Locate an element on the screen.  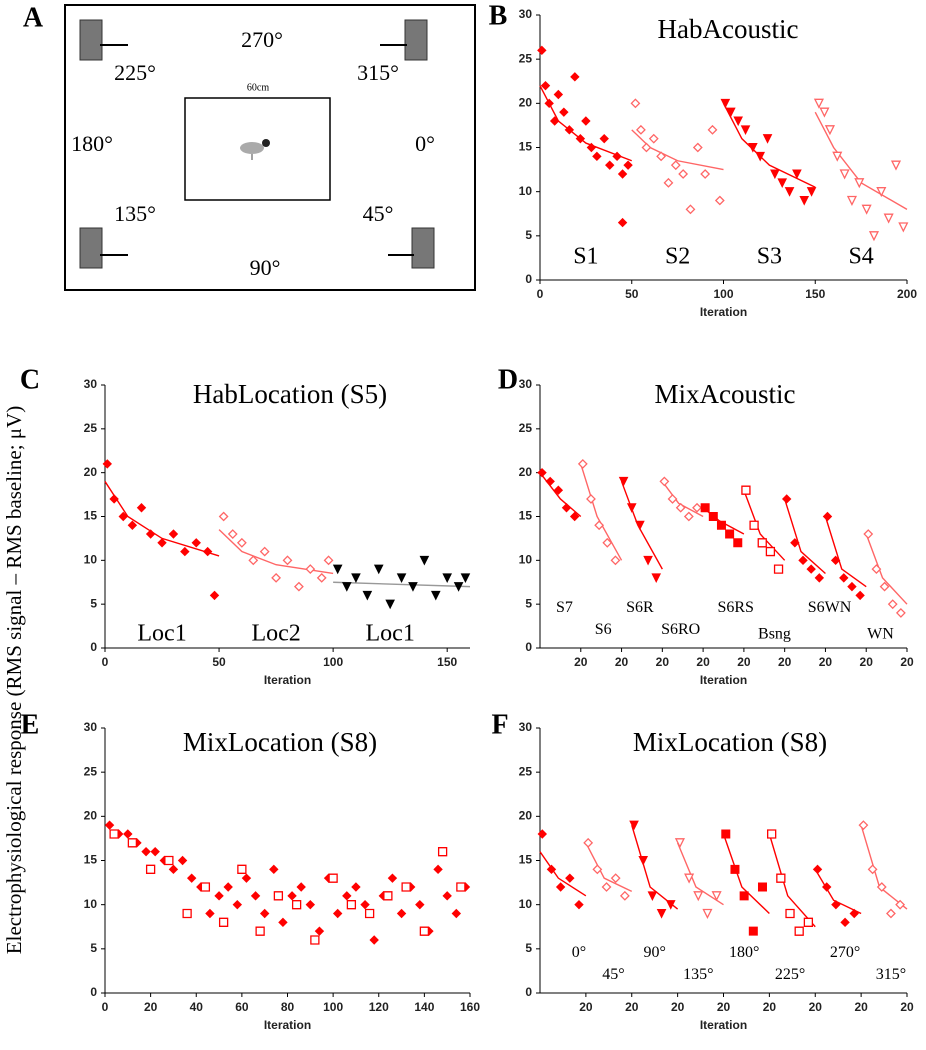
x-tick-label: 140 is located at coordinates (424, 1007).